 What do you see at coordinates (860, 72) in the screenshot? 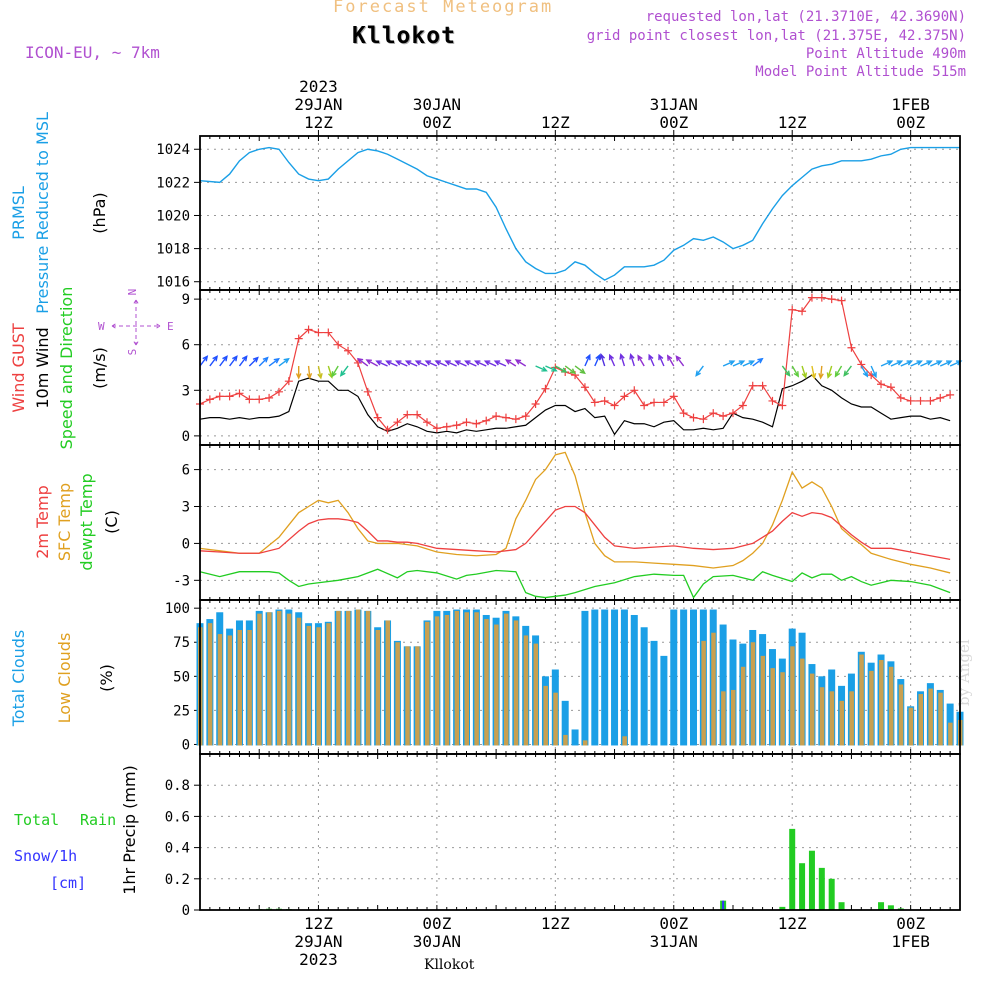
I see `model-altitude: Model Point Altitude 515m` at bounding box center [860, 72].